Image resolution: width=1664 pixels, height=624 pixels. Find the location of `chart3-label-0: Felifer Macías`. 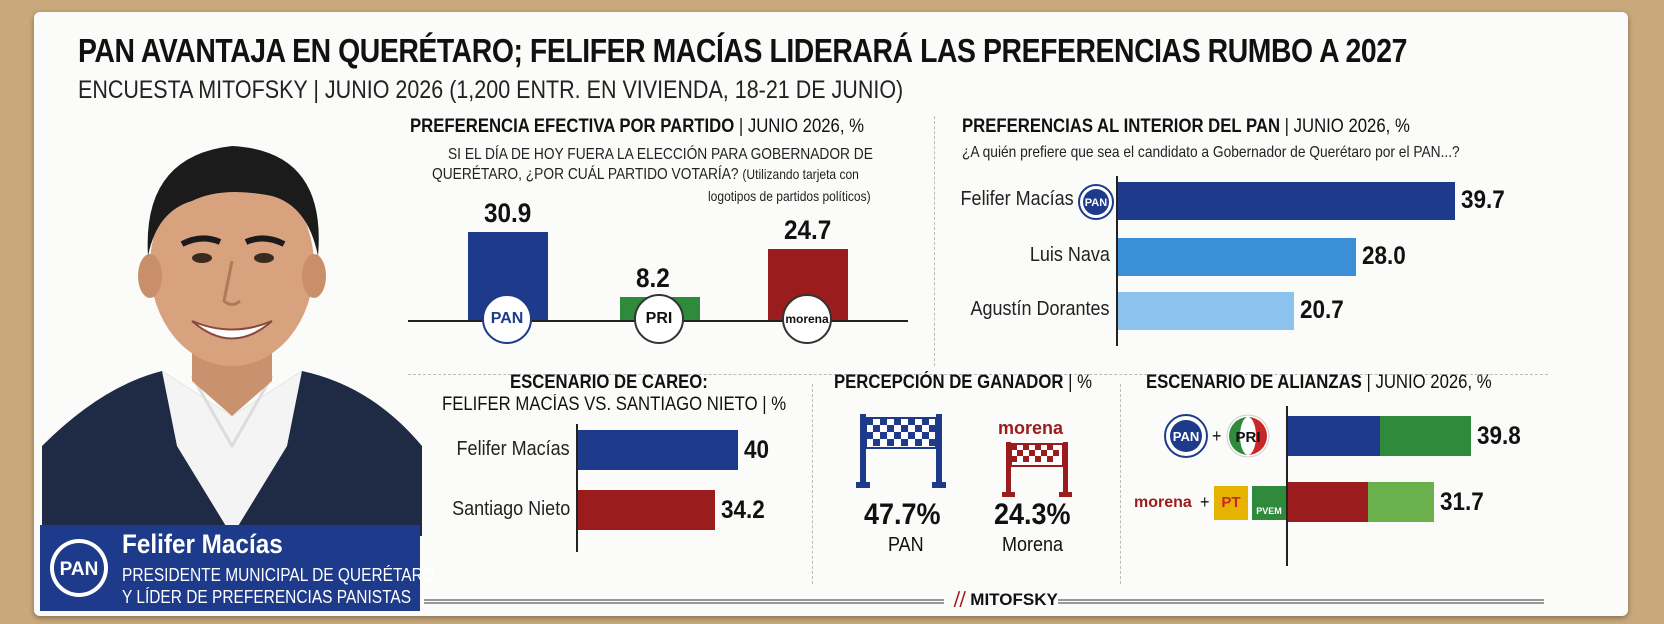

chart3-label-0: Felifer Macías is located at coordinates (513, 449).